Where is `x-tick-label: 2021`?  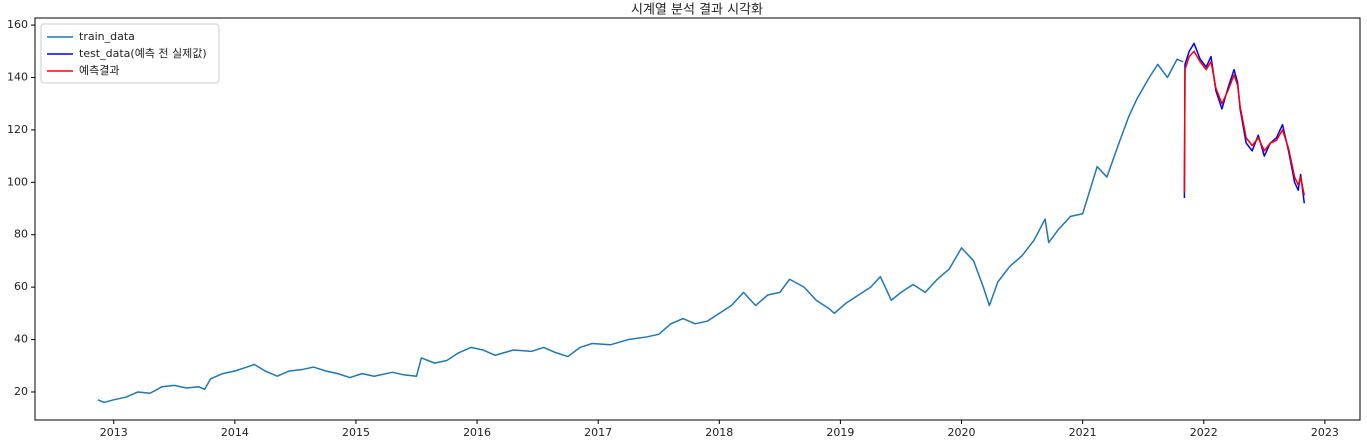 x-tick-label: 2021 is located at coordinates (1083, 432).